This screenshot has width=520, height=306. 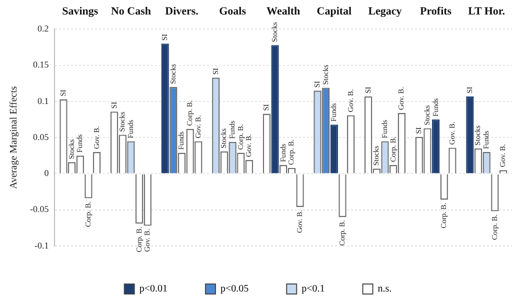 I want to click on y-tick-label: -0.05, so click(x=40, y=209).